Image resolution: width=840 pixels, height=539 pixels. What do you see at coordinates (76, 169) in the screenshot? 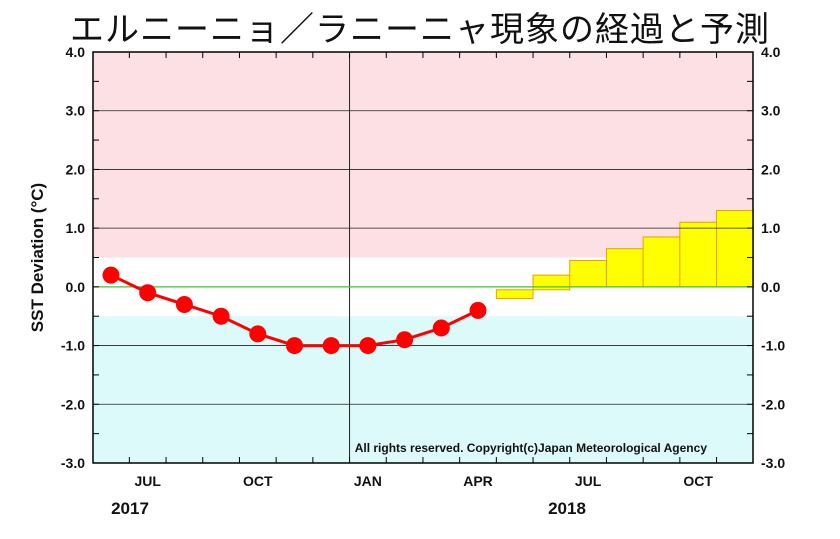
I see `y-tick-label-left: 2.0` at bounding box center [76, 169].